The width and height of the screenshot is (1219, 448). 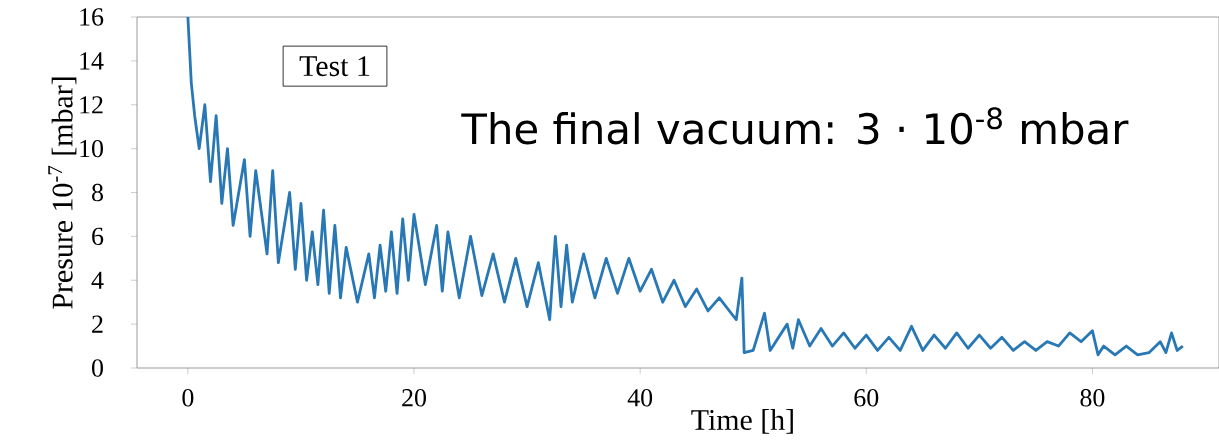 I want to click on x-tick-label: 20, so click(x=414, y=398).